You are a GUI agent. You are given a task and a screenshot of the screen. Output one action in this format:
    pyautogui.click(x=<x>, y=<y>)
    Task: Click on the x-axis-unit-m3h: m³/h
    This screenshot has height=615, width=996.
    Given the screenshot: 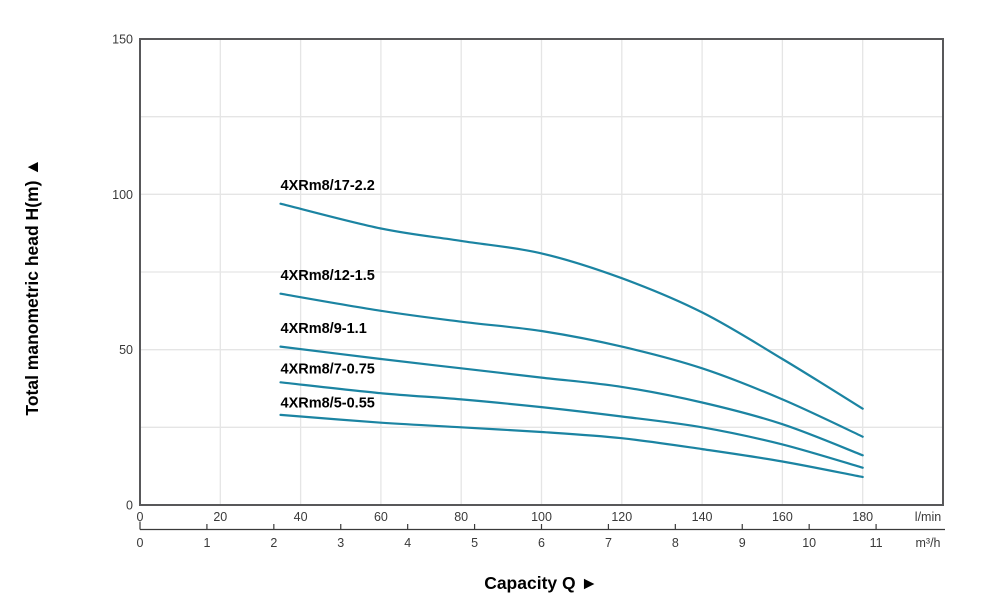 What is the action you would take?
    pyautogui.click(x=928, y=543)
    